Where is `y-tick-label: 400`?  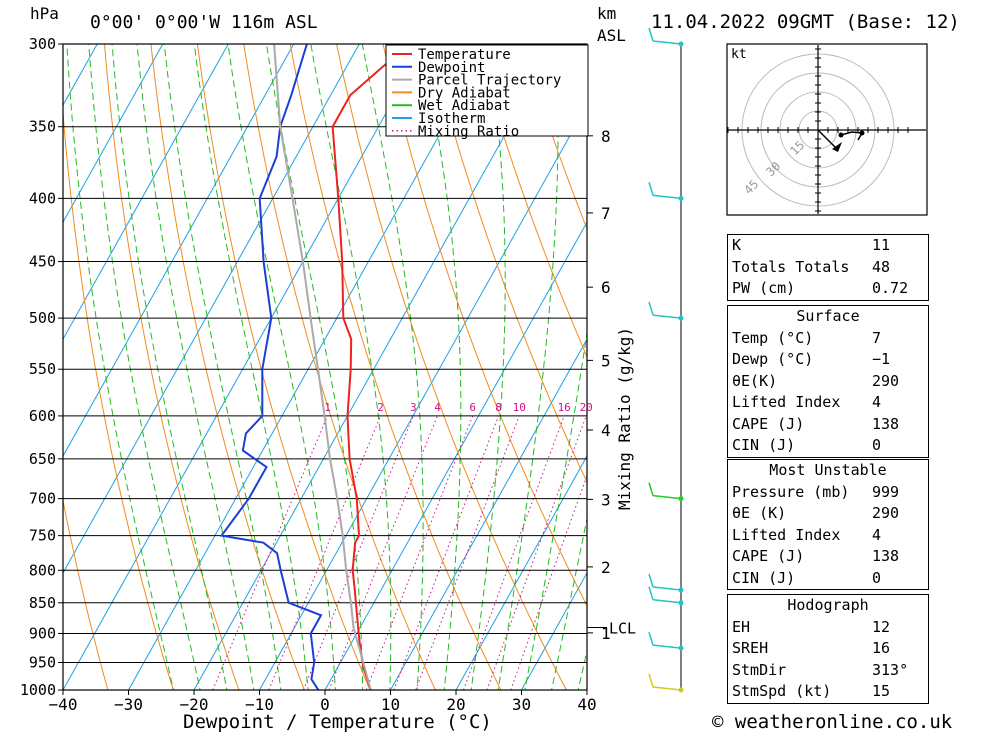
y-tick-label: 400 is located at coordinates (42, 198).